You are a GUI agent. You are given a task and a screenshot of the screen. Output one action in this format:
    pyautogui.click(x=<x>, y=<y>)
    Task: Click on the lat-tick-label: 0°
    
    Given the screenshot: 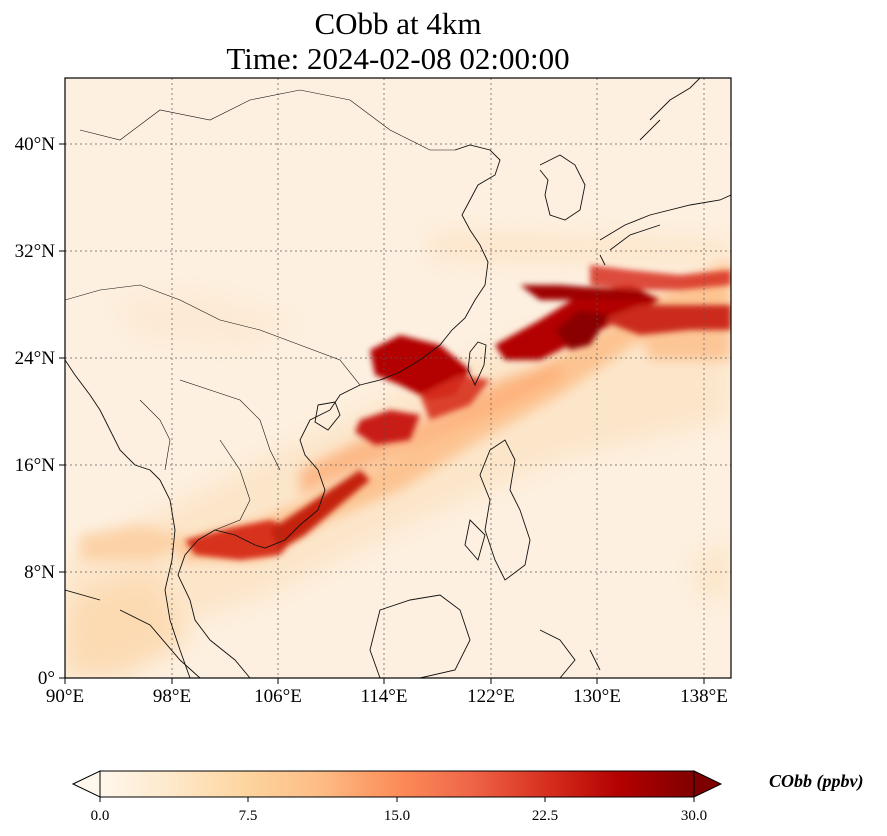 What is the action you would take?
    pyautogui.click(x=46, y=678)
    